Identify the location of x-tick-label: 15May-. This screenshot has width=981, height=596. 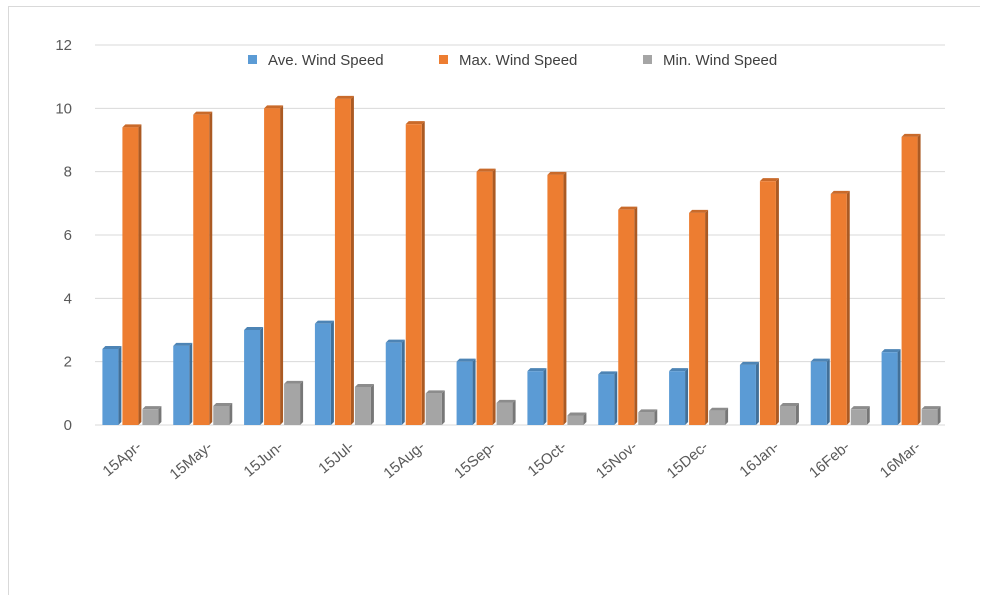
(191, 460).